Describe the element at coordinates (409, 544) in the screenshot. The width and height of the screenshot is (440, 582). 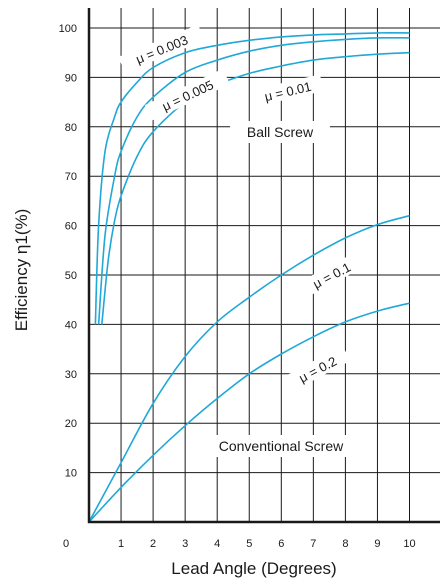
I see `x-tick-label-10: 10` at that location.